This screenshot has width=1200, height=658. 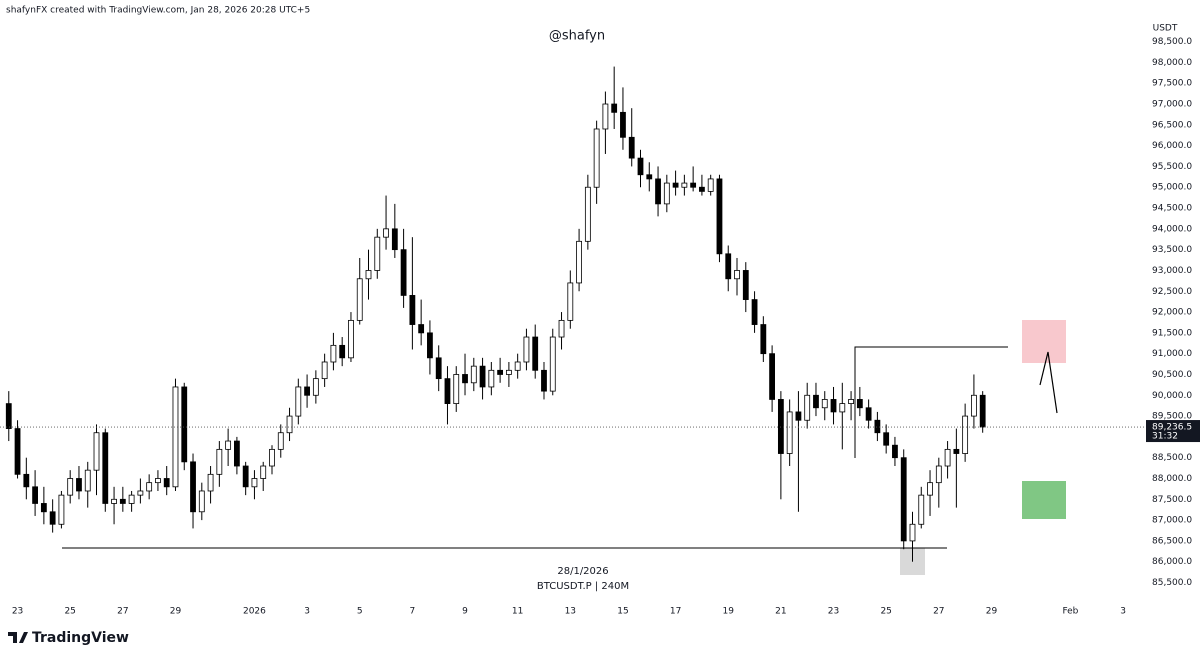 What do you see at coordinates (622, 612) in the screenshot?
I see `x-tick-label: 15` at bounding box center [622, 612].